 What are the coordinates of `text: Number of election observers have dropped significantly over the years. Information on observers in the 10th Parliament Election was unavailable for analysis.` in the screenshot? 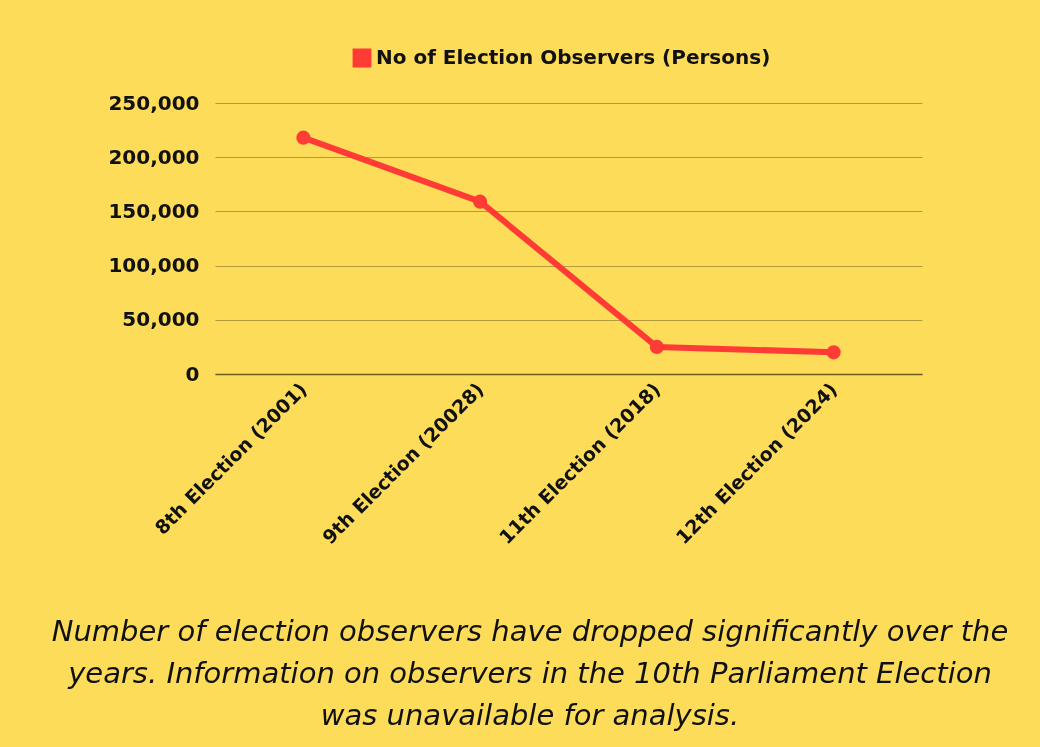 It's located at (530, 673).